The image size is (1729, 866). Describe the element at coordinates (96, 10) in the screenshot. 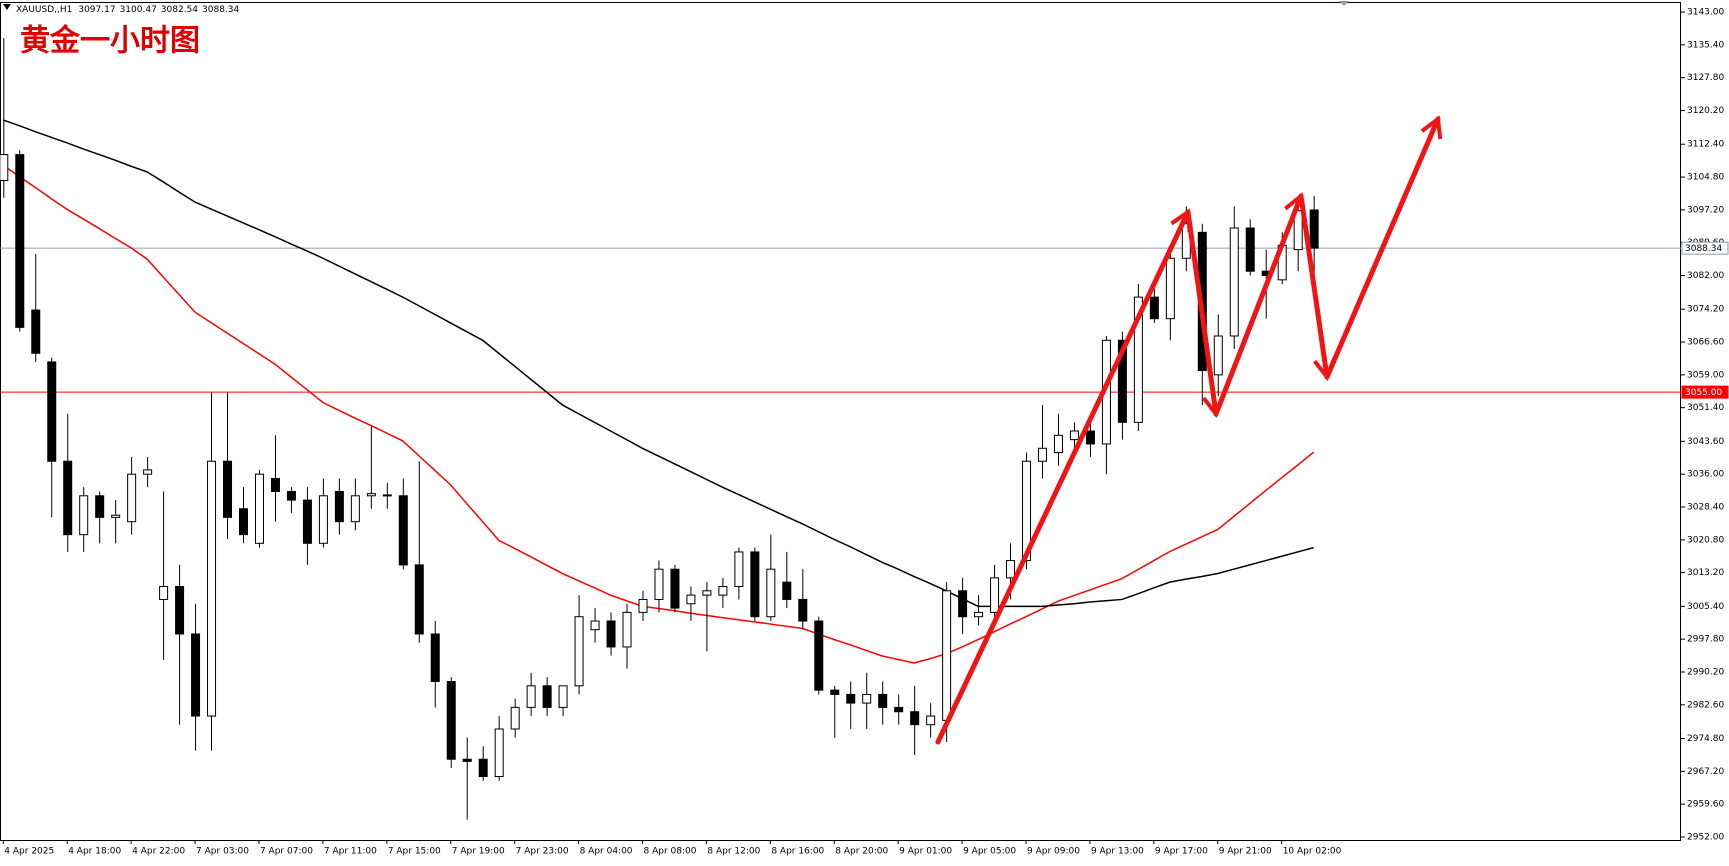

I see `header-open: 3097.17` at that location.